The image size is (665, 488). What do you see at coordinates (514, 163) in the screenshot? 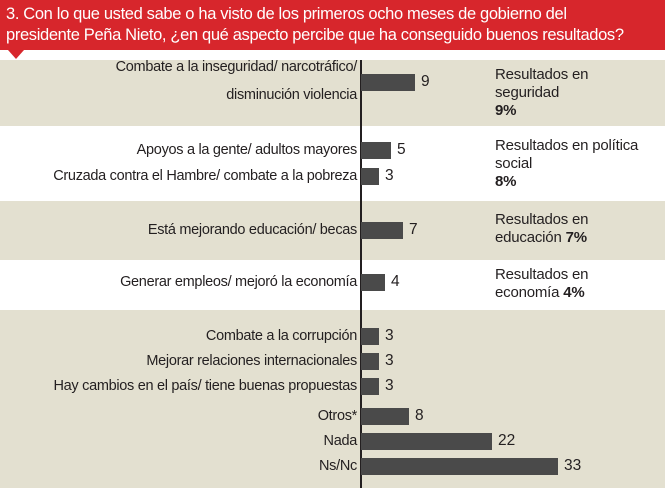
I see `group-line: social` at bounding box center [514, 163].